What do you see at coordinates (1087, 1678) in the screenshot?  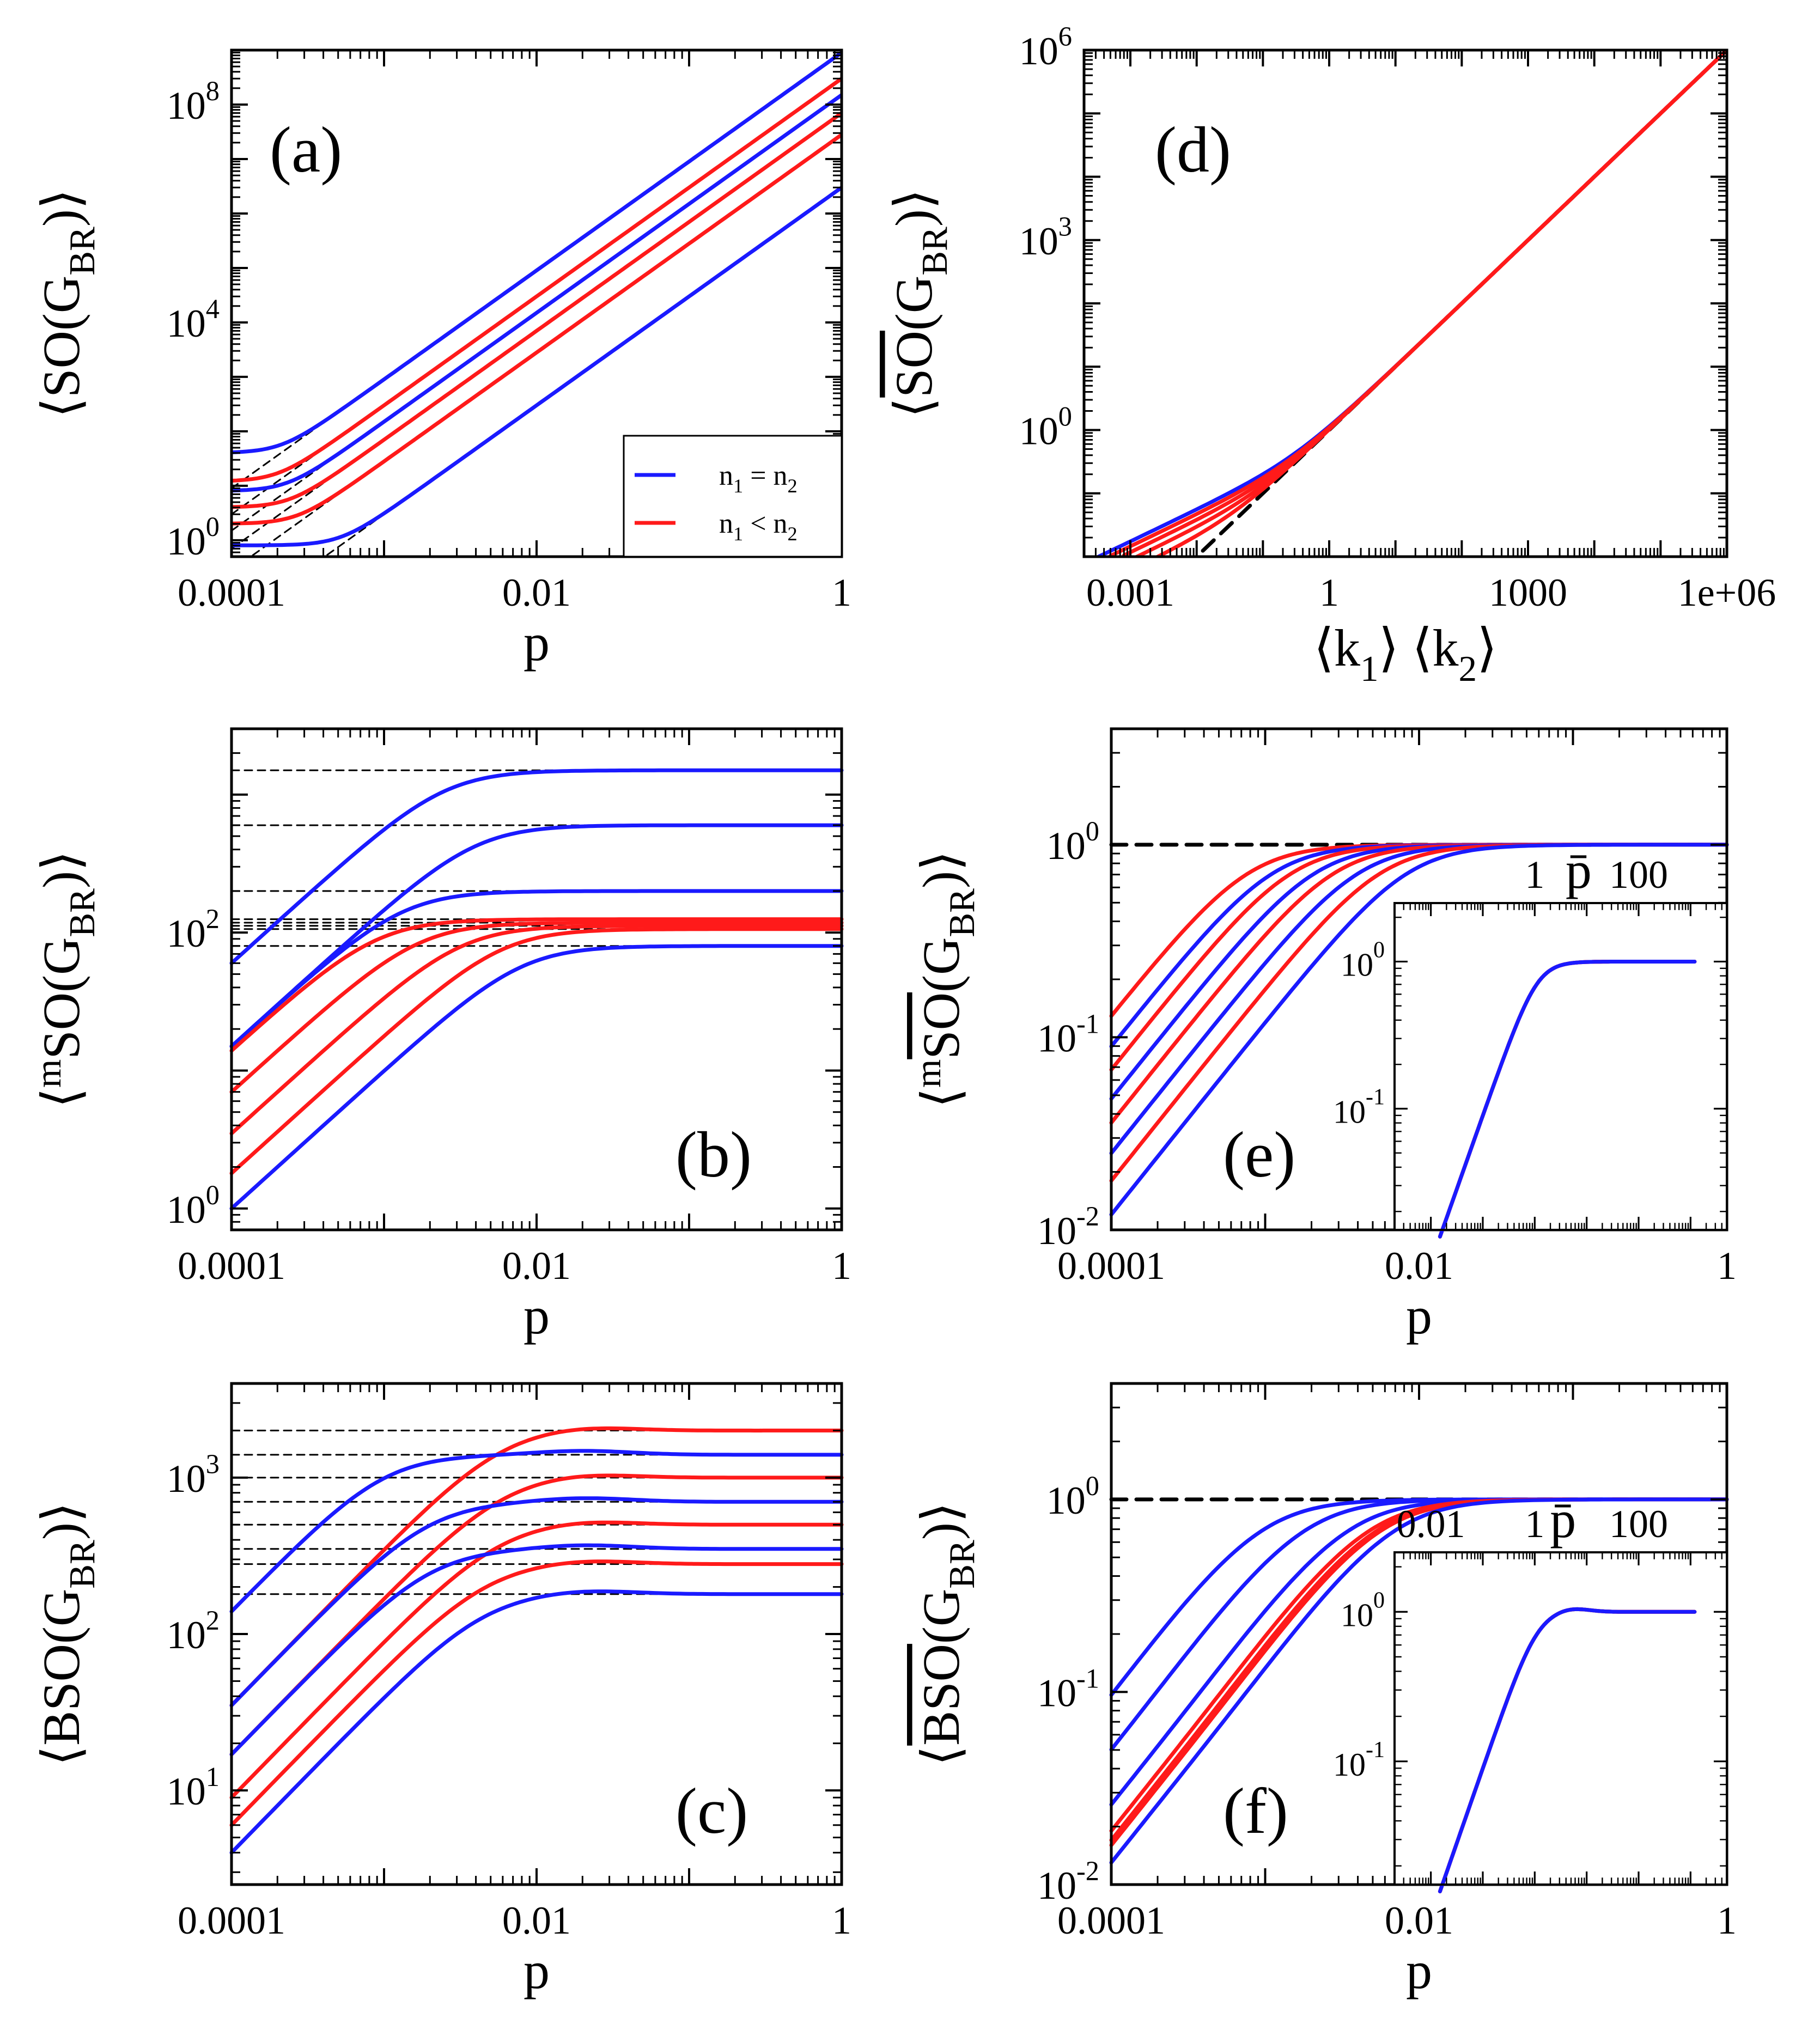 I see `y-tick-label-exponent: -1` at bounding box center [1087, 1678].